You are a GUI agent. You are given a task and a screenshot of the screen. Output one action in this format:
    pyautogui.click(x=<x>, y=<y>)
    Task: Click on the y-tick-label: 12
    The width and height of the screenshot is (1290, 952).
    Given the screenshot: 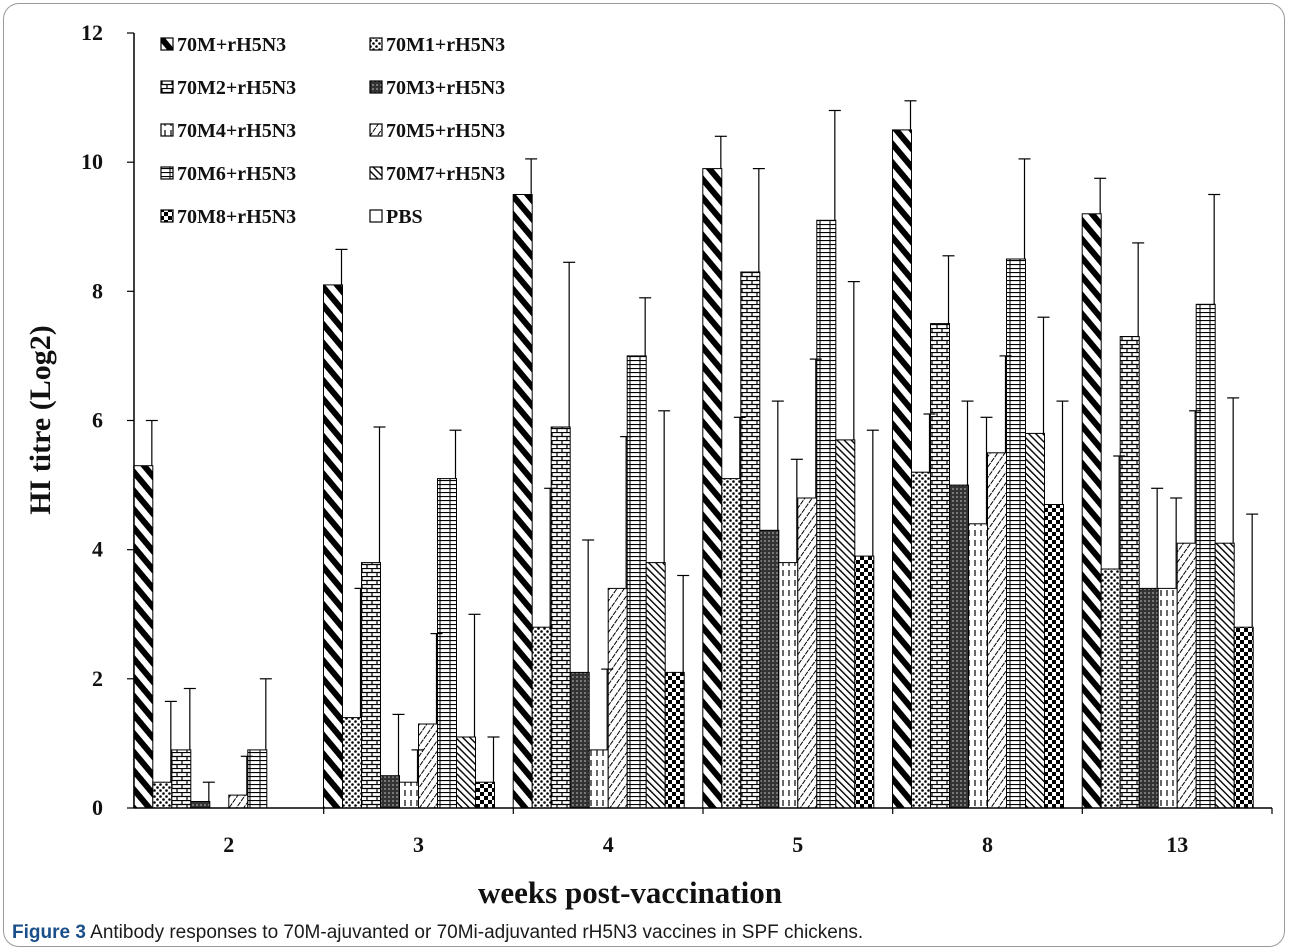 What is the action you would take?
    pyautogui.click(x=92, y=32)
    